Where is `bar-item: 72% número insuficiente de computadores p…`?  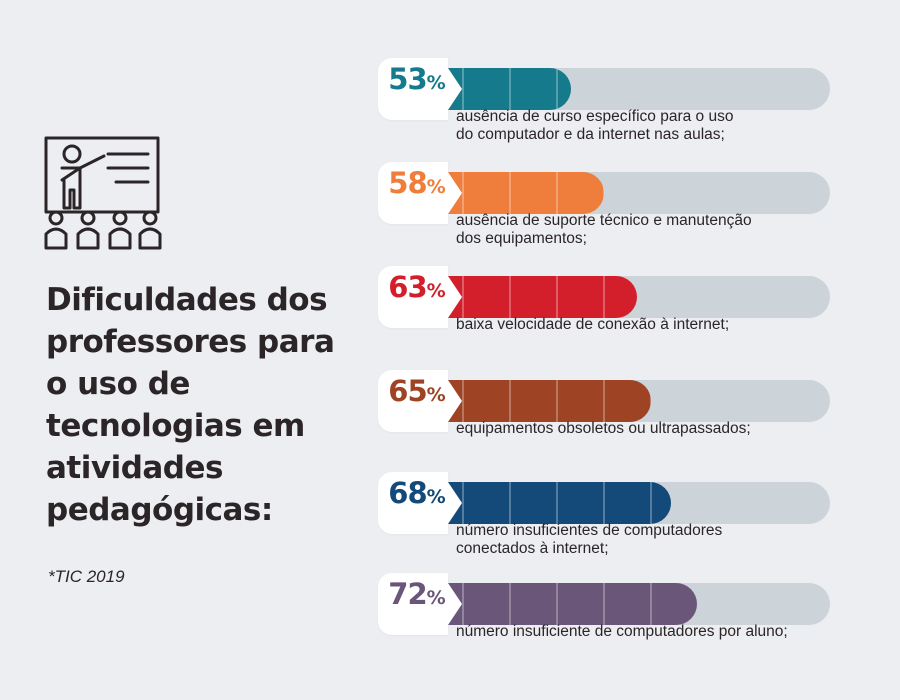
bar-item: 72% número insuficiente de computadores p… is located at coordinates (618, 615).